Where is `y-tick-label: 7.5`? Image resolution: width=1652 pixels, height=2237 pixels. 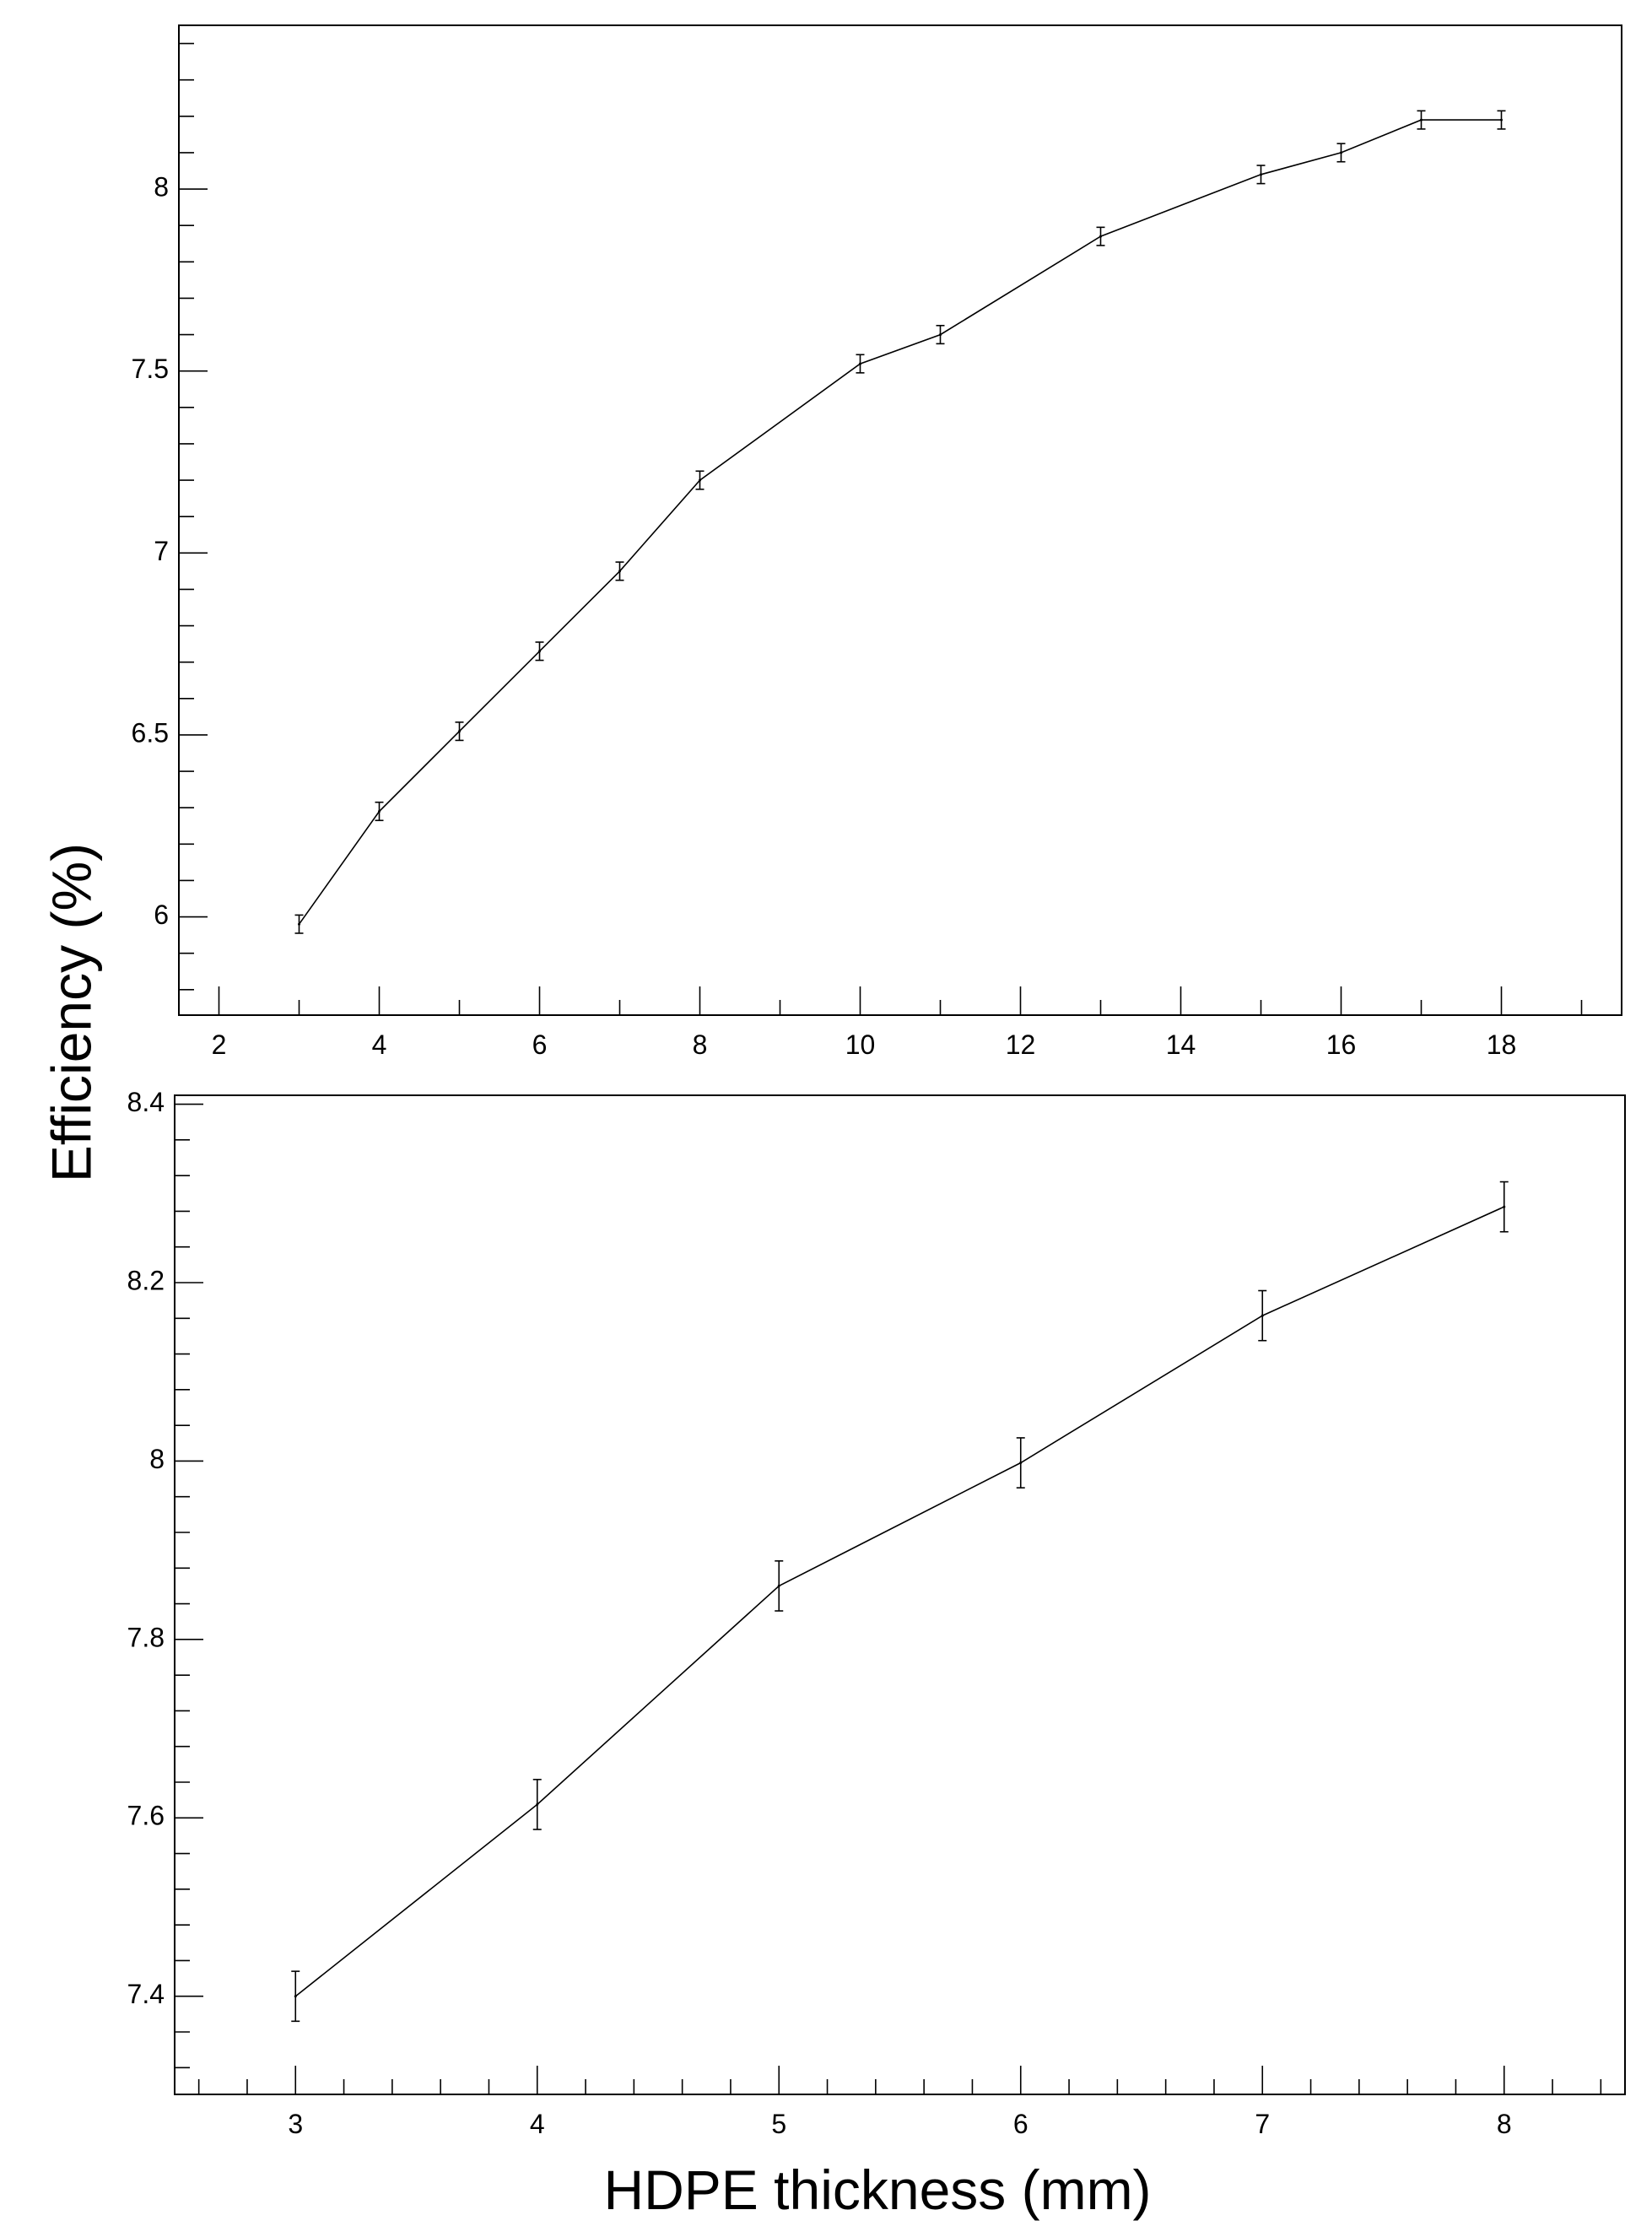
y-tick-label: 7.5 is located at coordinates (150, 369).